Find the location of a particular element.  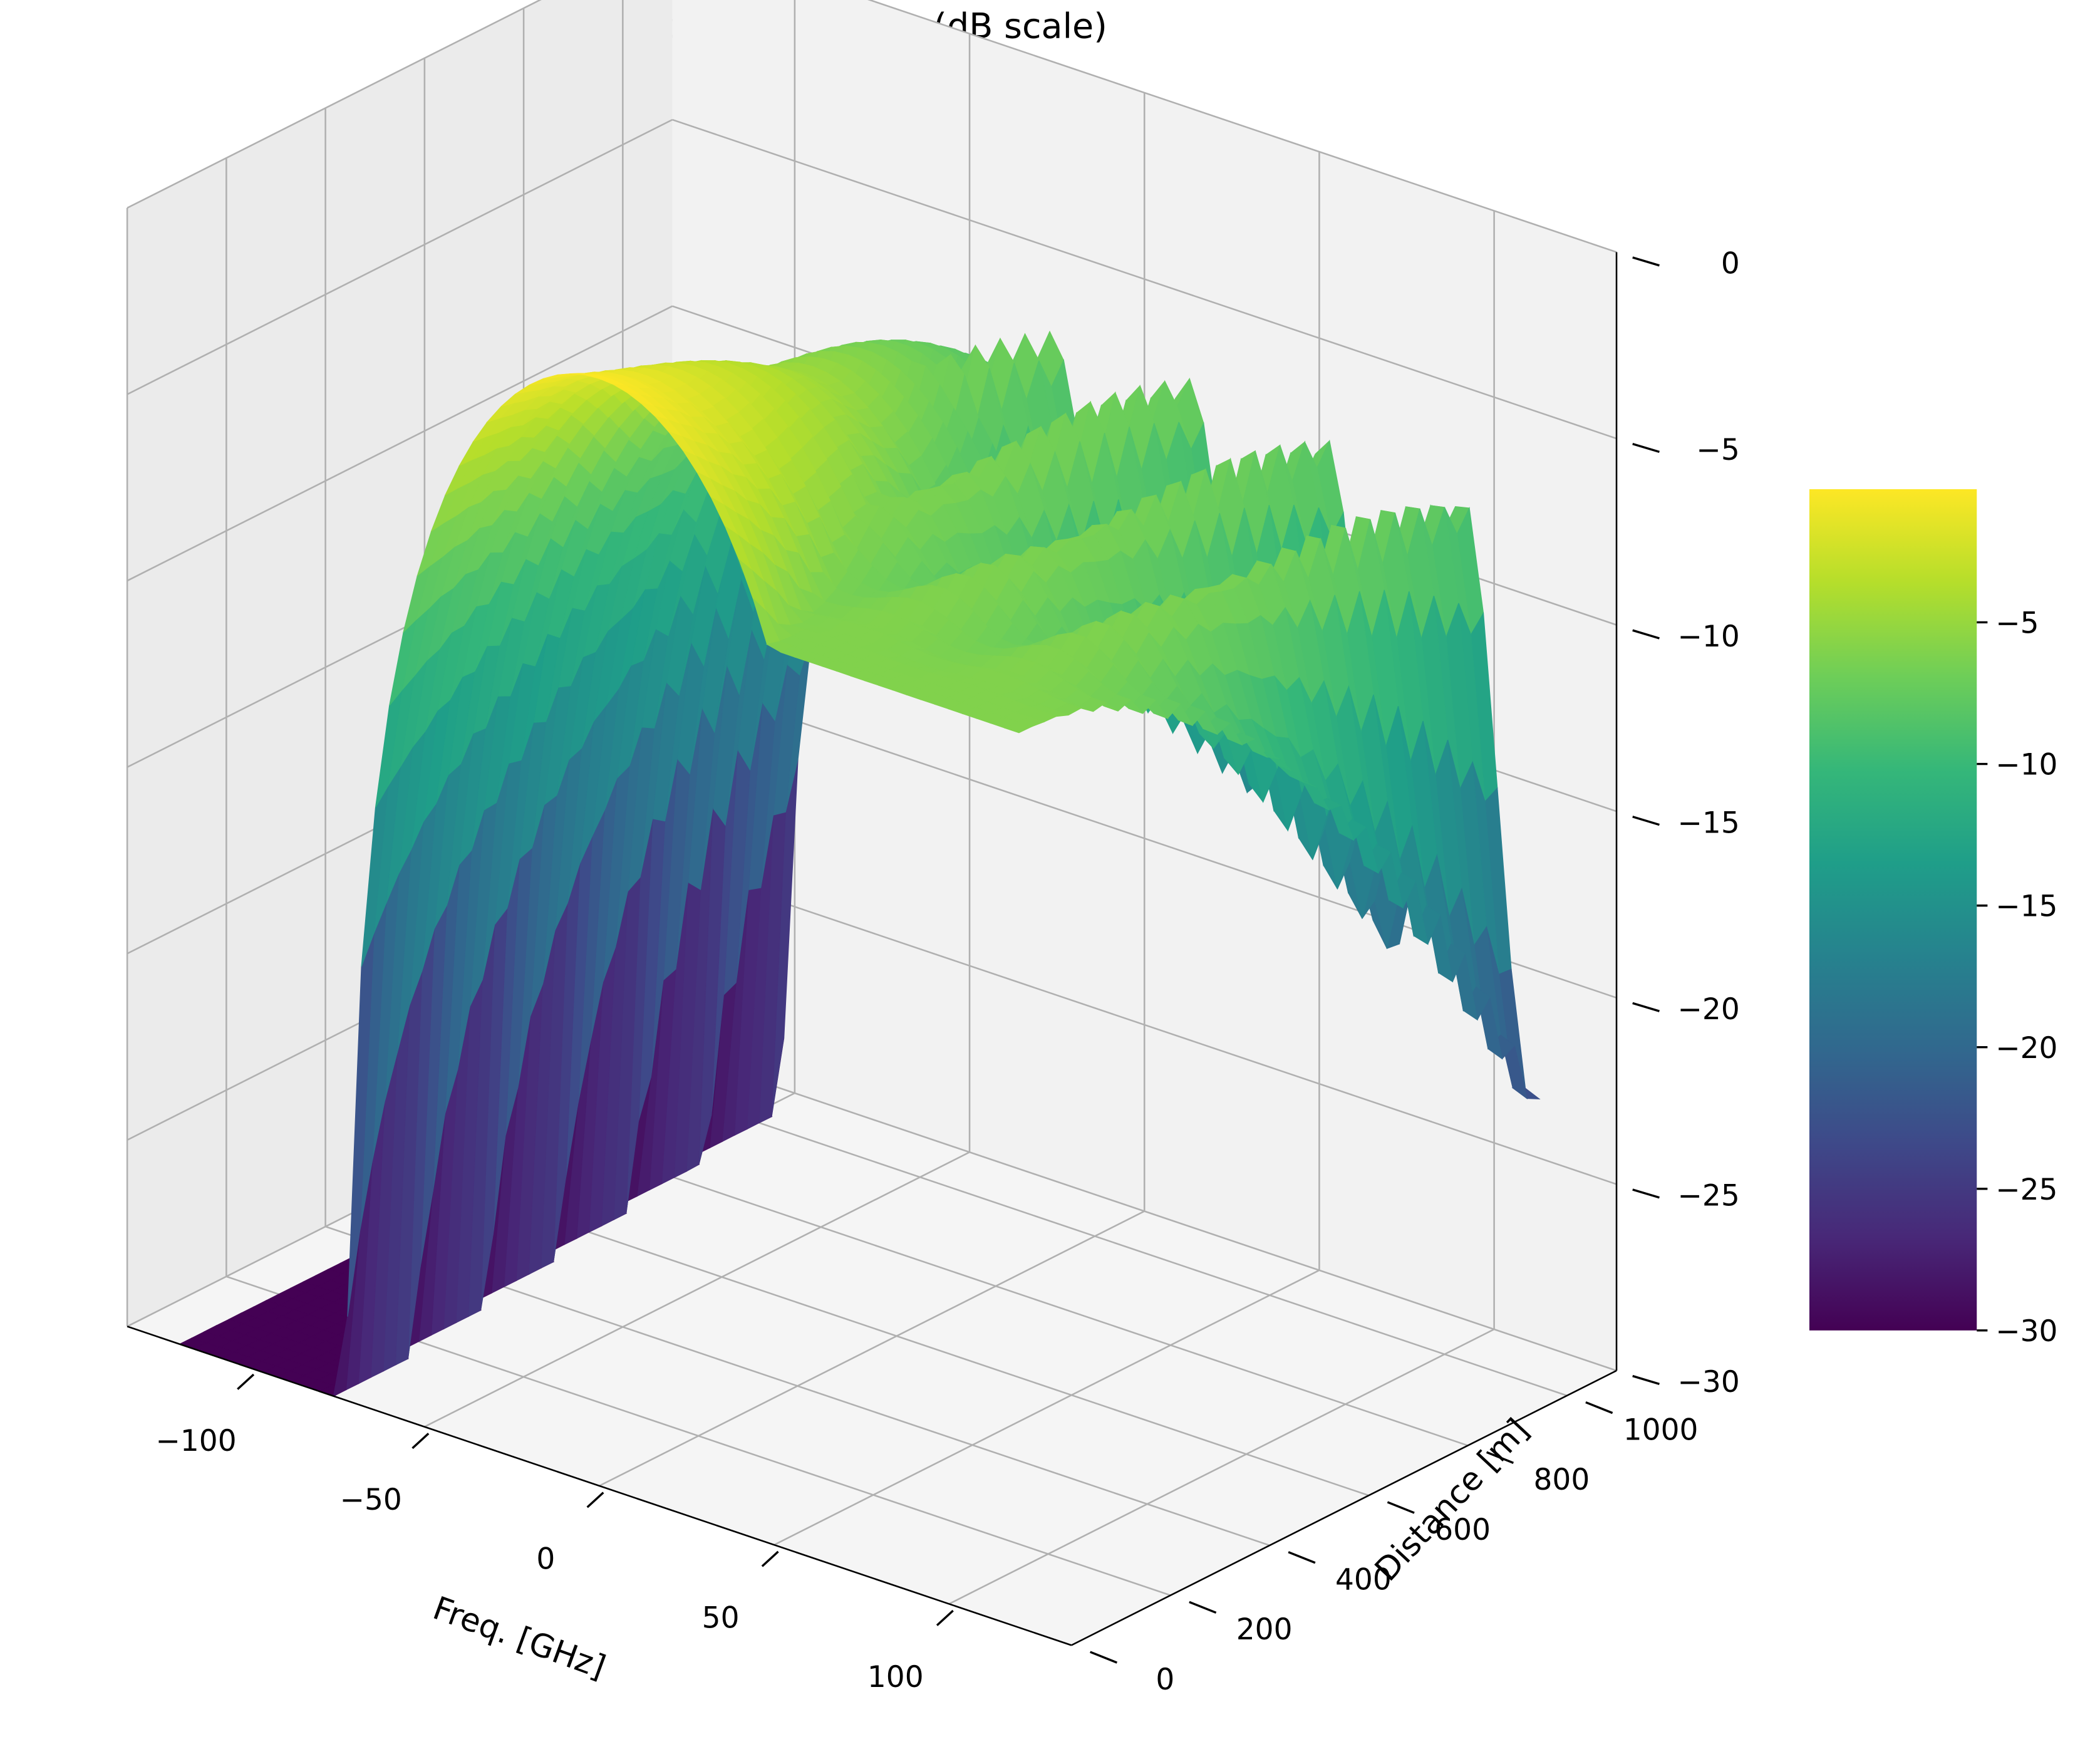

x-axis-line is located at coordinates (599, 1486).